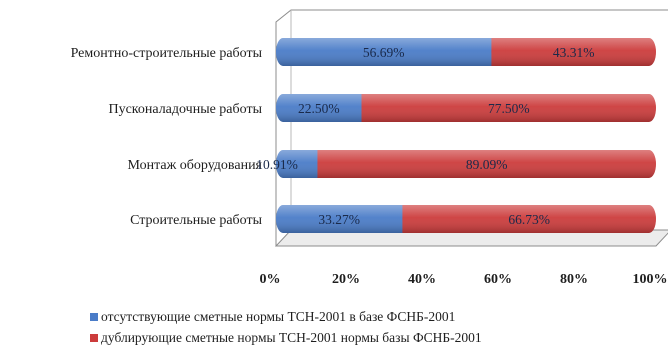 The image size is (668, 353). Describe the element at coordinates (487, 164) in the screenshot. I see `data-label-duplicate: 89.09%` at that location.